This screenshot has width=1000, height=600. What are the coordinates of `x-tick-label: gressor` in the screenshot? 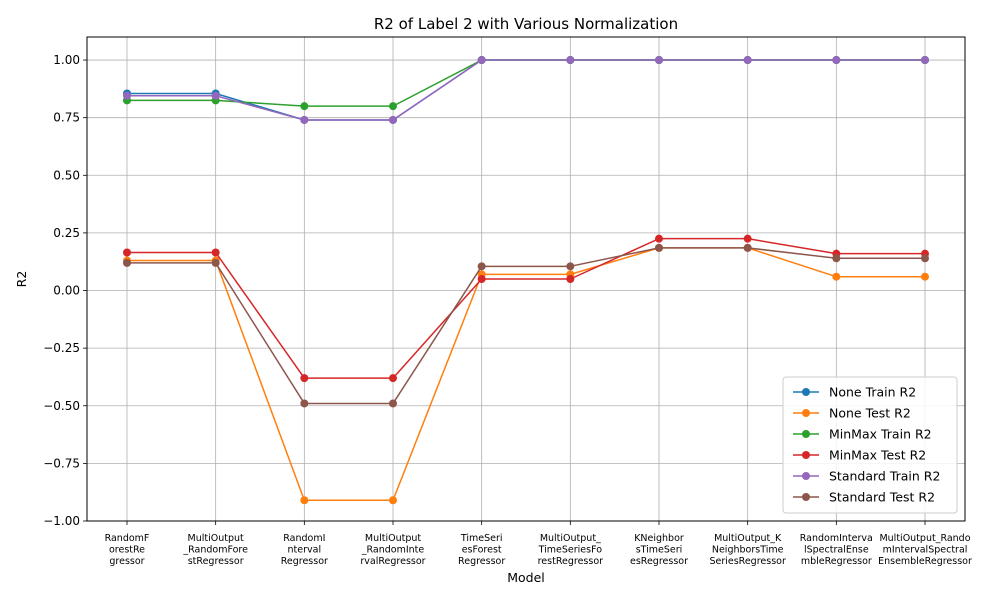 It's located at (126, 561).